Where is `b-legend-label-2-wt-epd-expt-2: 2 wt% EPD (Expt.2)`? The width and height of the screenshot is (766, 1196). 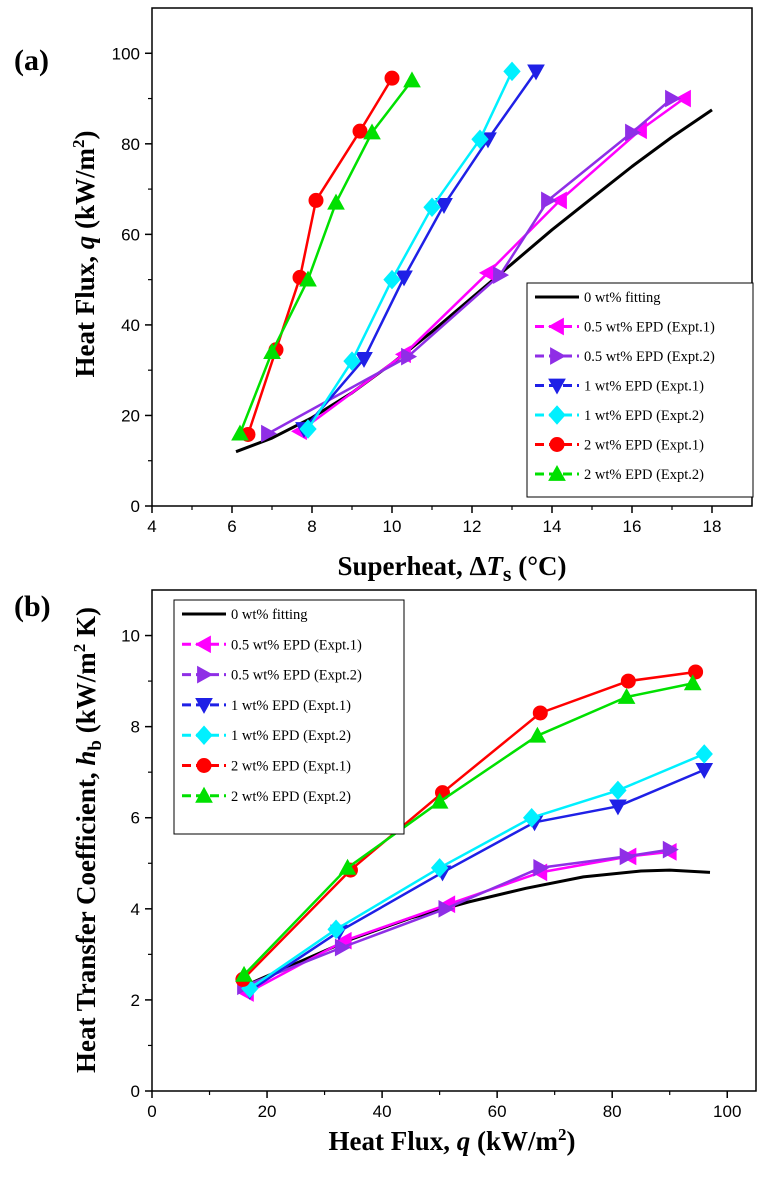 b-legend-label-2-wt-epd-expt-2: 2 wt% EPD (Expt.2) is located at coordinates (291, 797).